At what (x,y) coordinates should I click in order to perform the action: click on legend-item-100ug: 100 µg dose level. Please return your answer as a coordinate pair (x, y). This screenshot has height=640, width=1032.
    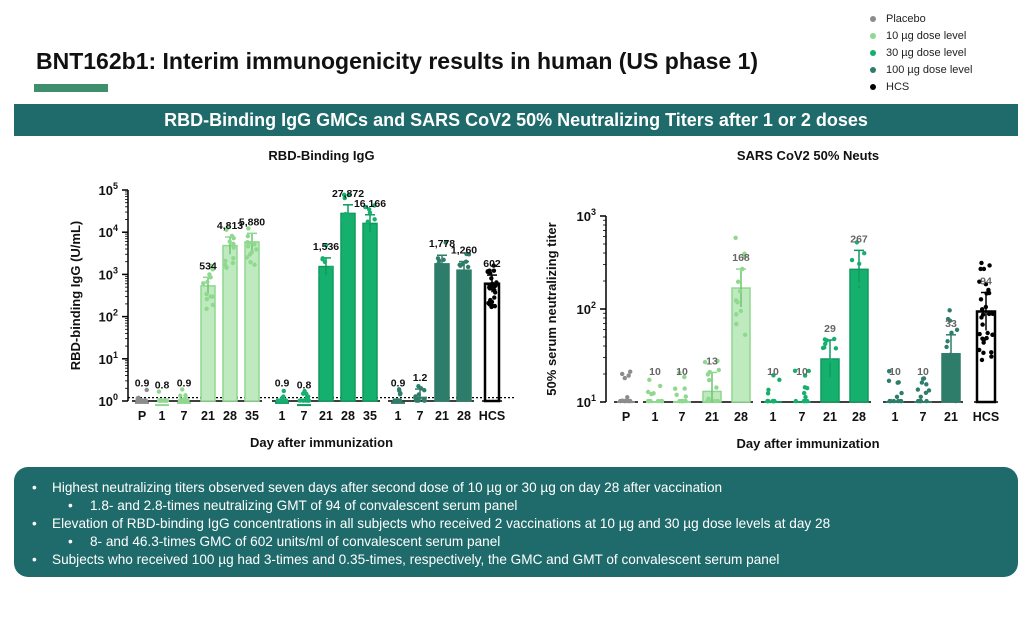
    Looking at the image, I should click on (921, 69).